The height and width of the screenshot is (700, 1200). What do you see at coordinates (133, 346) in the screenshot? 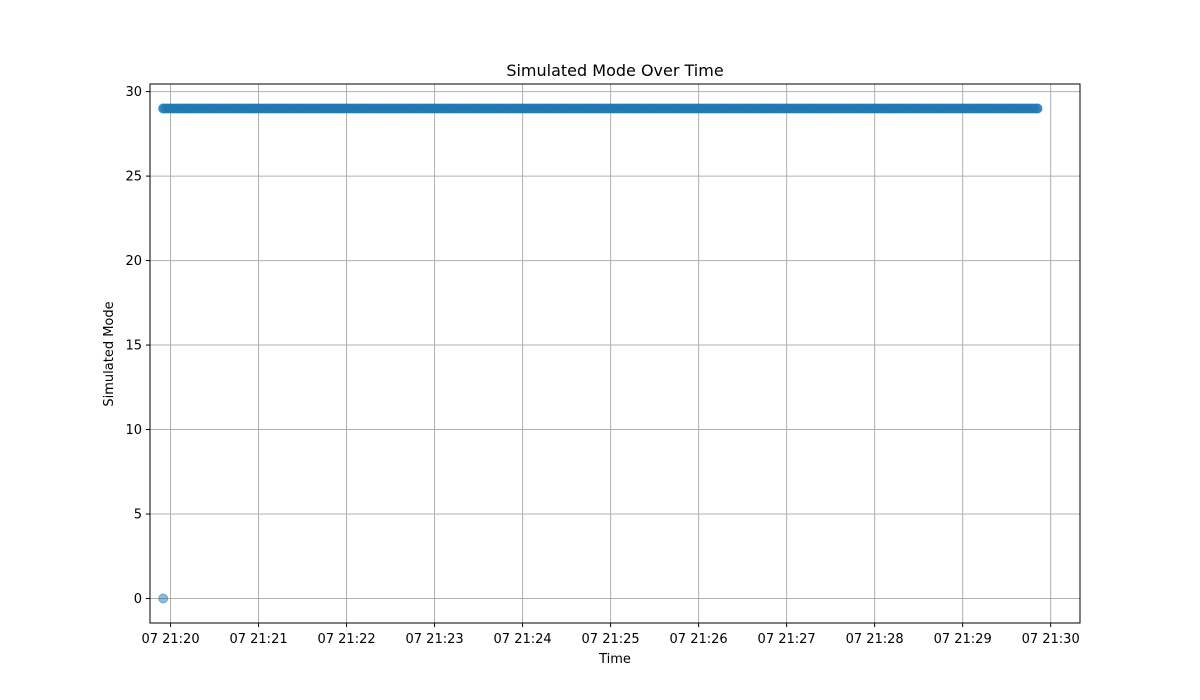
I see `y-tick-label: 15` at bounding box center [133, 346].